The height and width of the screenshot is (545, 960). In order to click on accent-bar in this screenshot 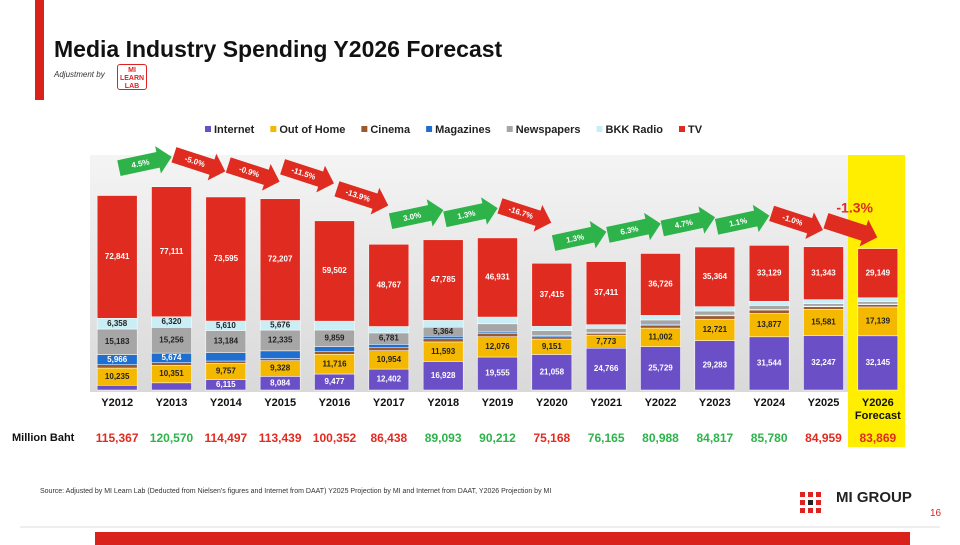, I will do `click(39, 50)`.